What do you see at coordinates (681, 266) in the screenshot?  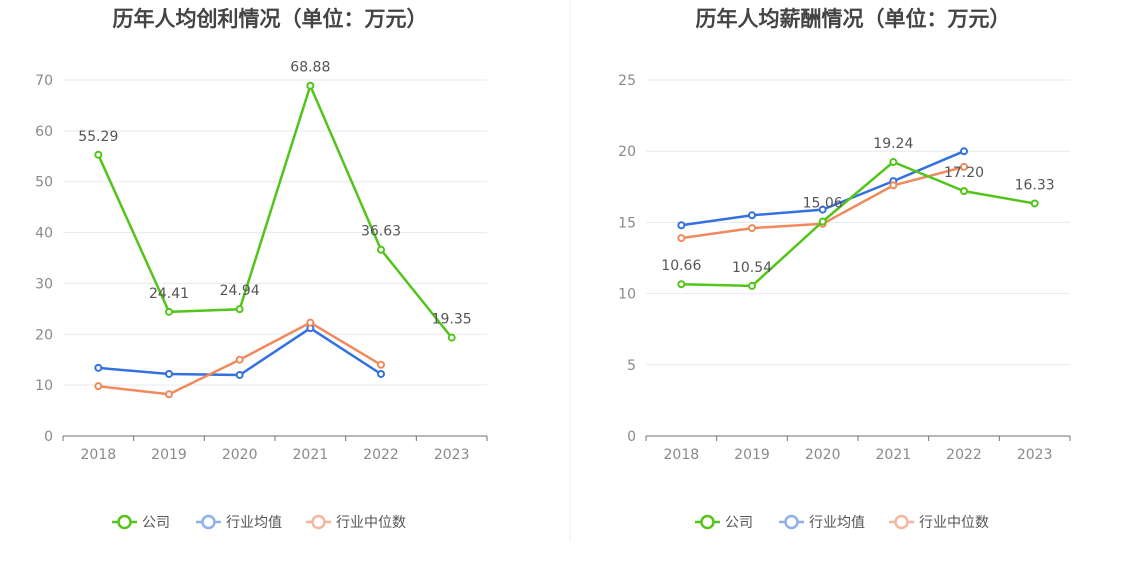 I see `data-label: 10.66` at bounding box center [681, 266].